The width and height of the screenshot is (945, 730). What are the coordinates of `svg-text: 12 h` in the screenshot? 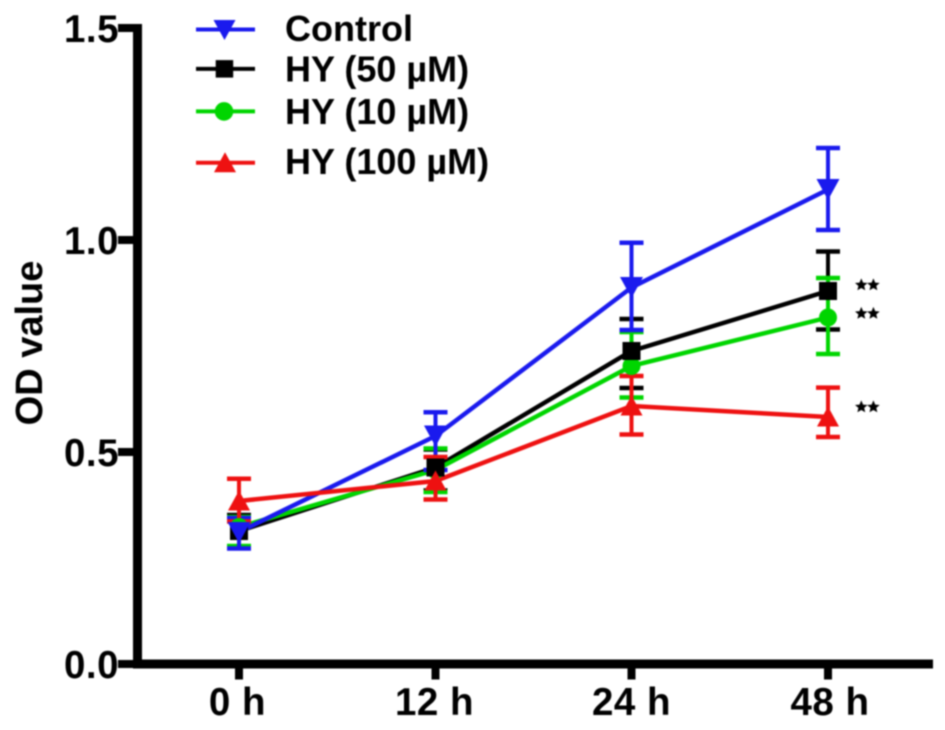 It's located at (434, 702).